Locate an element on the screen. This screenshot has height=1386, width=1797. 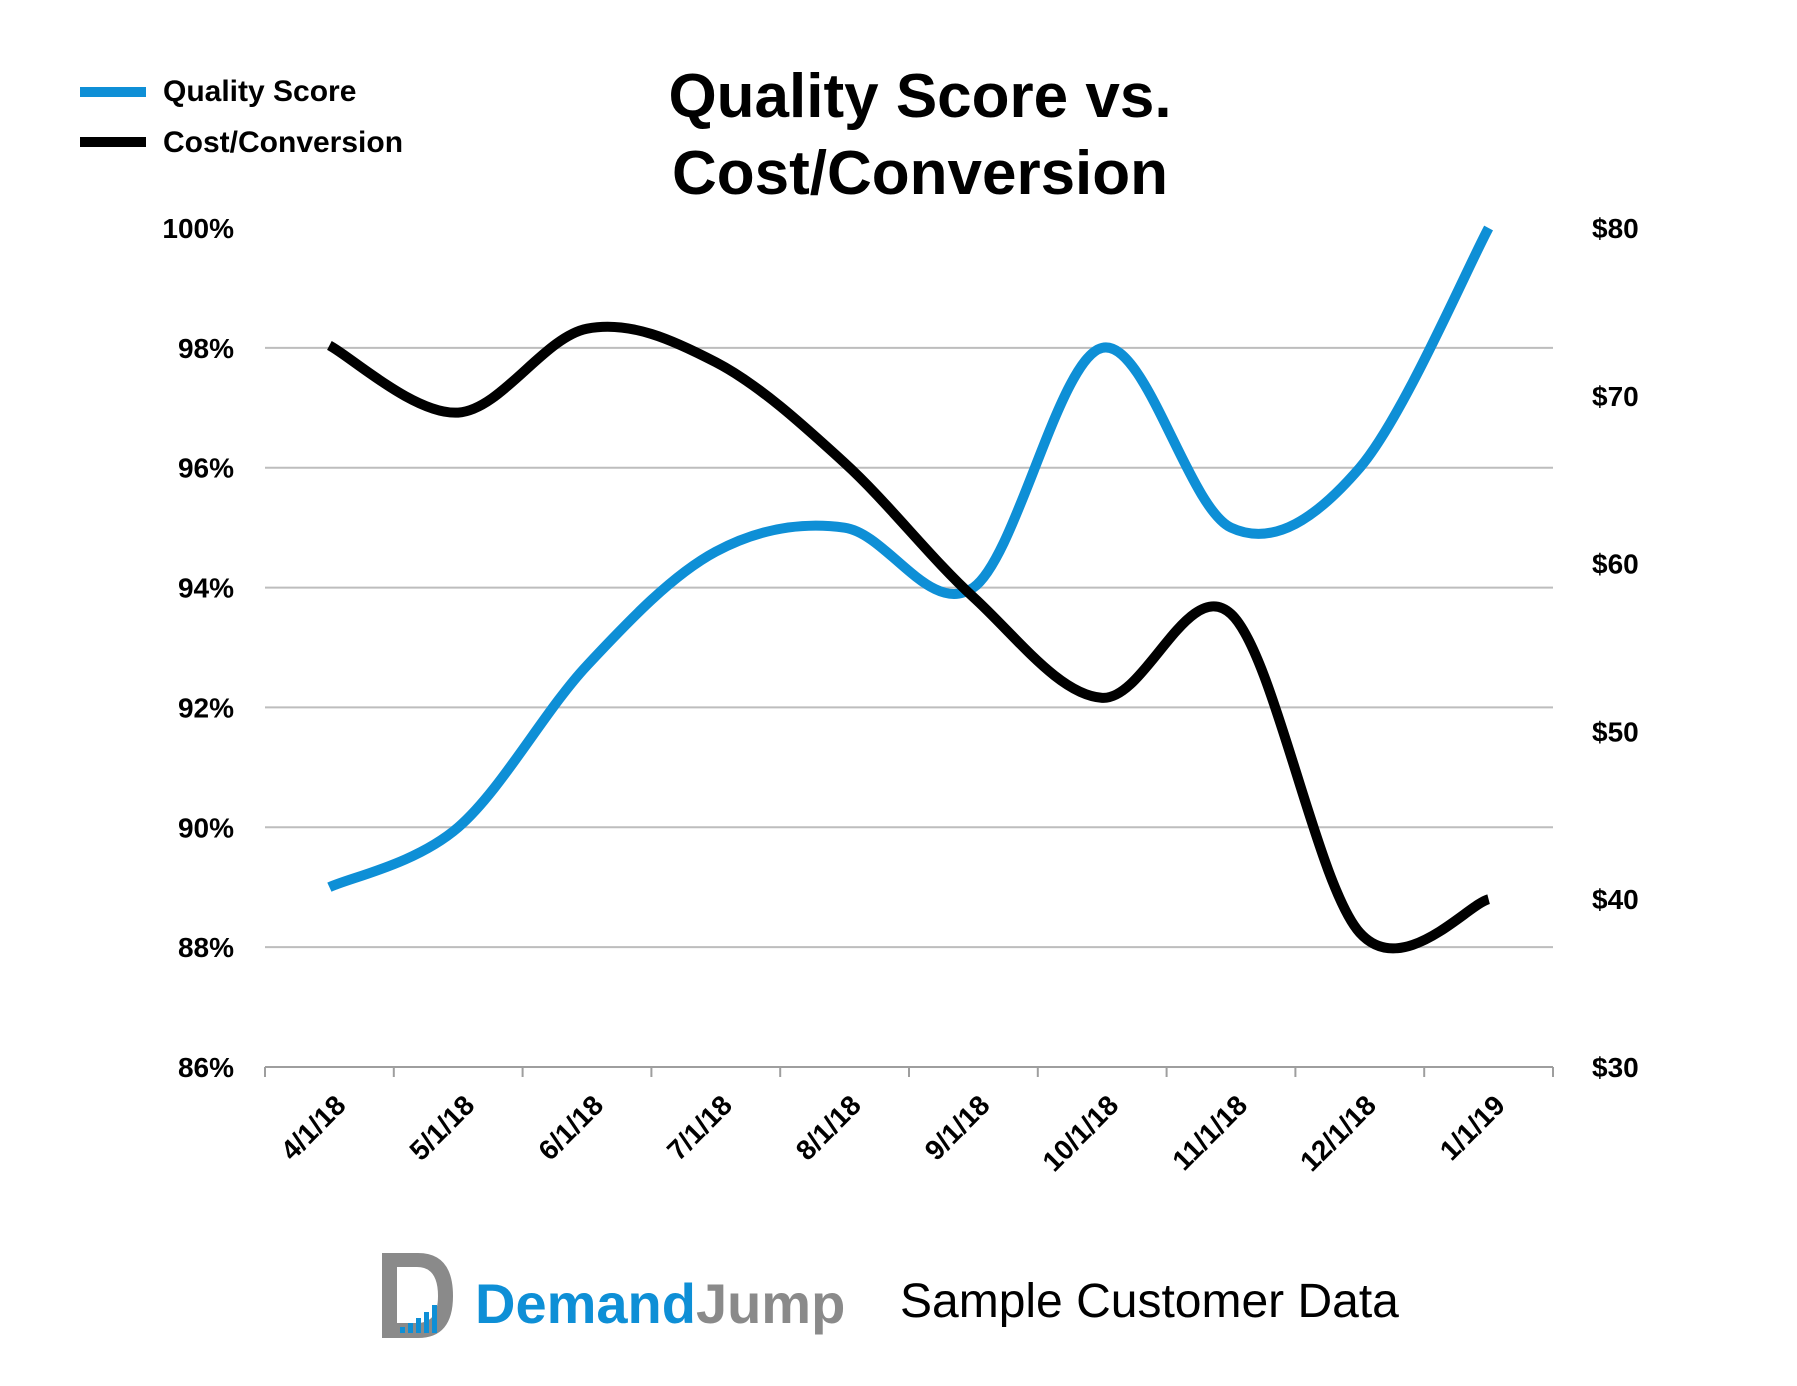
brand-word-jump: Jump is located at coordinates (770, 1303).